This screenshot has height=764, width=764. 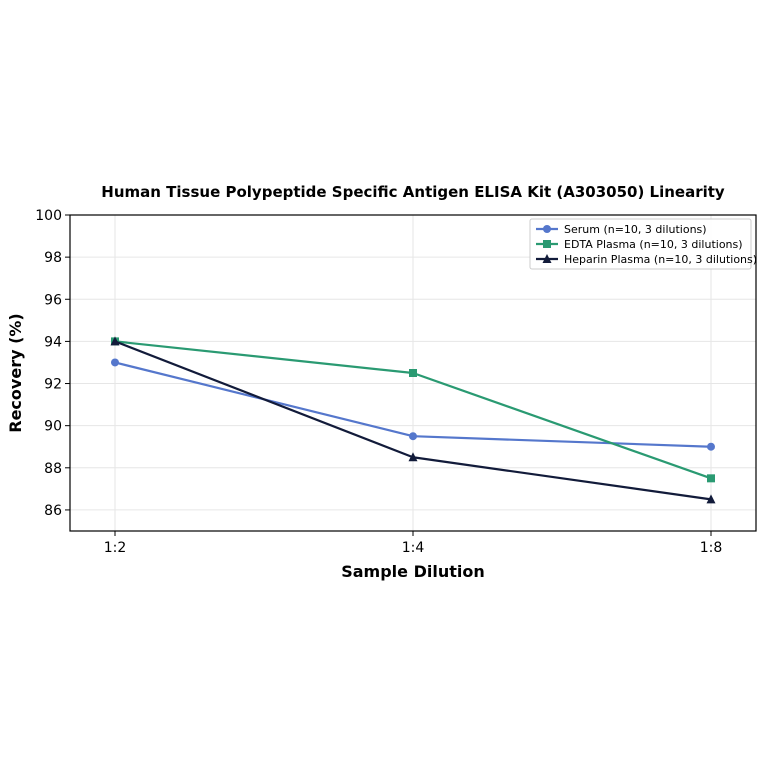 What do you see at coordinates (53, 385) in the screenshot?
I see `y-tick-label: 92` at bounding box center [53, 385].